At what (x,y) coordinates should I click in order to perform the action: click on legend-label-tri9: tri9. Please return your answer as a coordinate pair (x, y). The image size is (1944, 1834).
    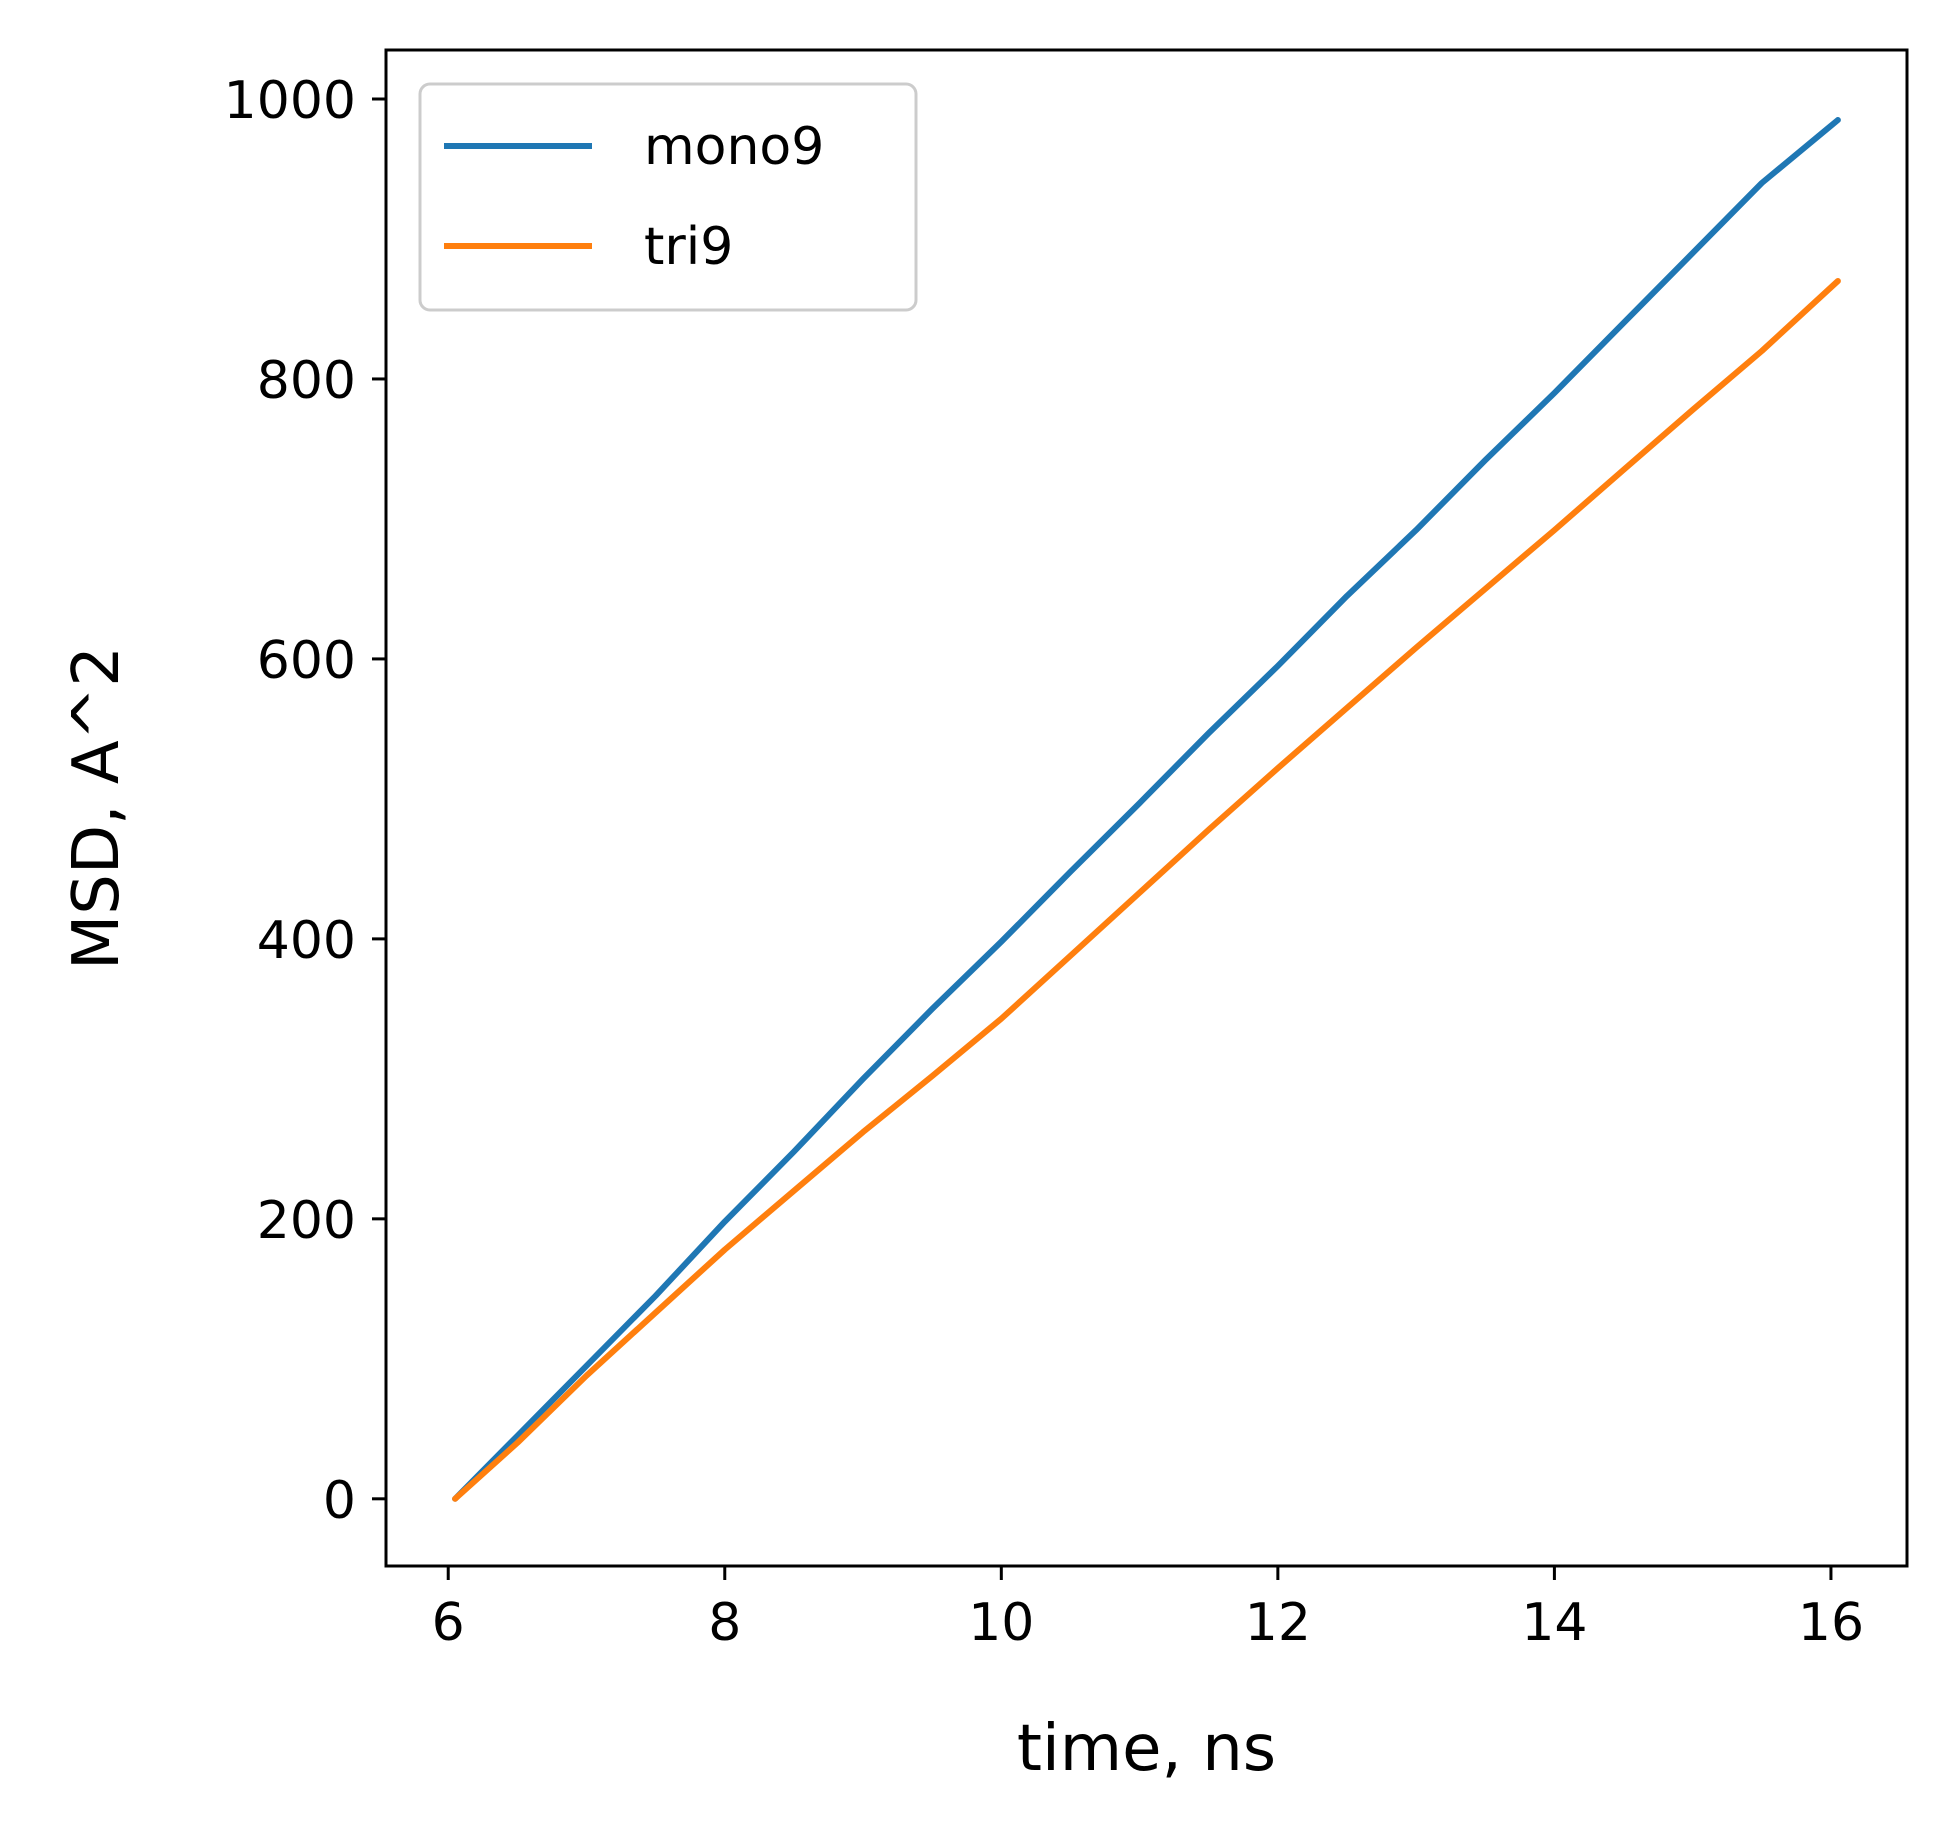
    Looking at the image, I should click on (688, 247).